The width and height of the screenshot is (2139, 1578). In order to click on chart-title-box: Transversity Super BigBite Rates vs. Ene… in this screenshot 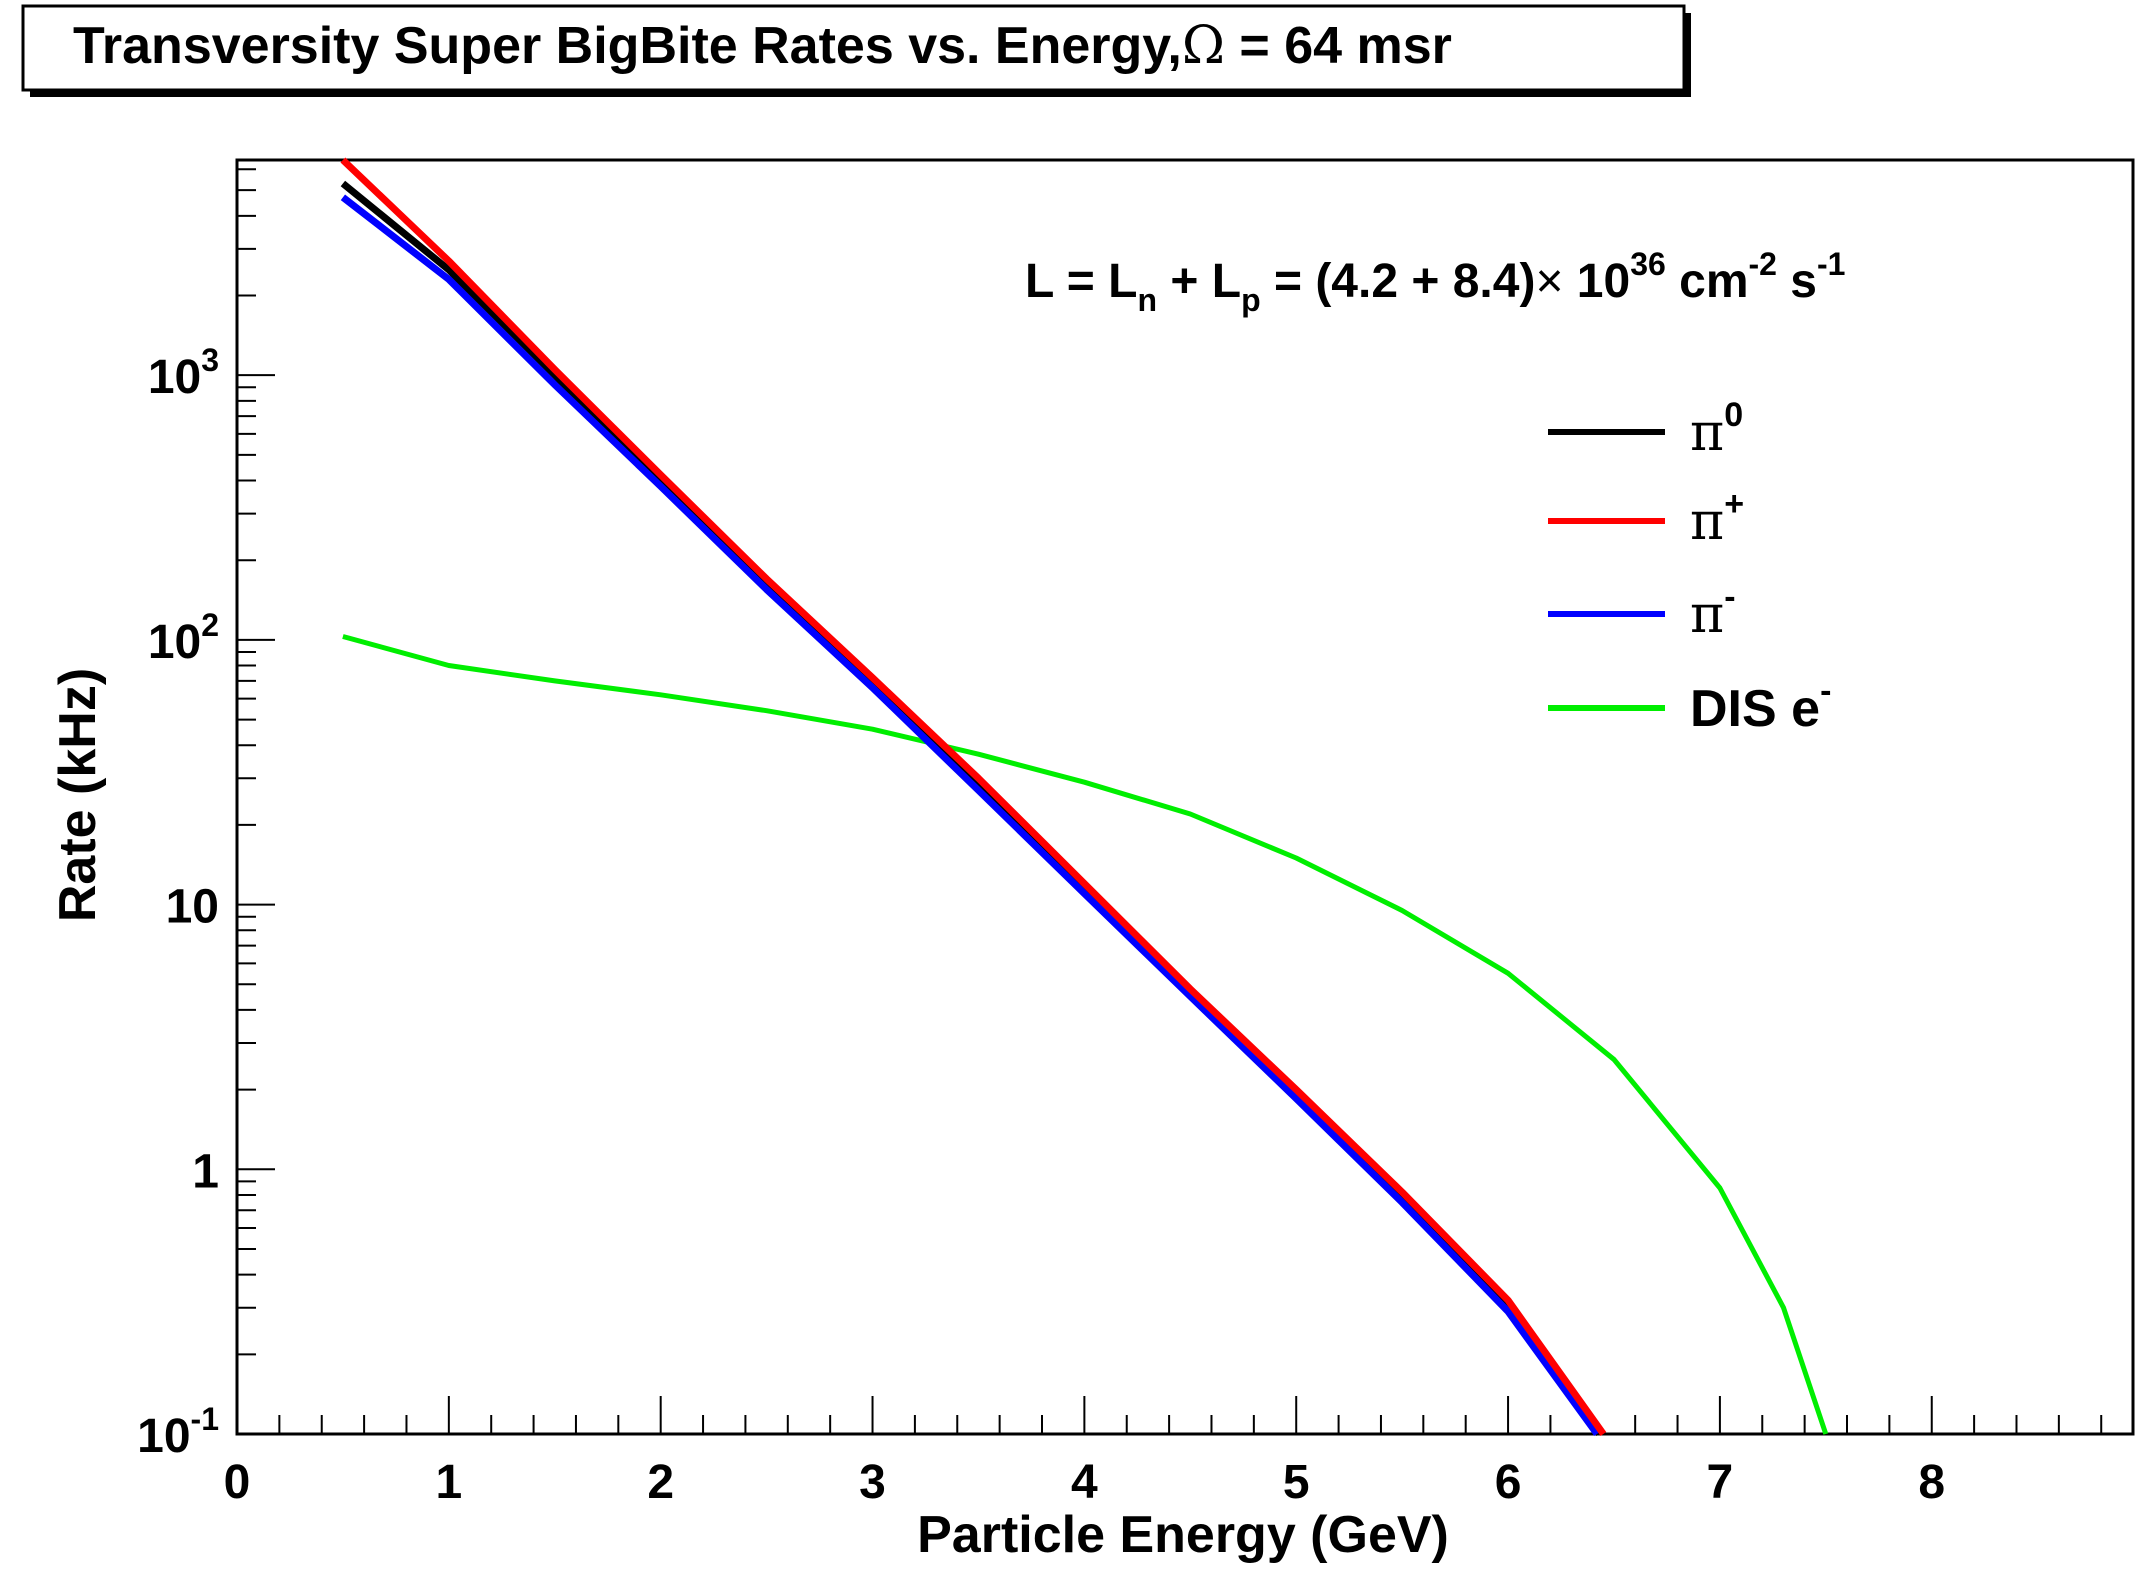, I will do `click(856, 50)`.